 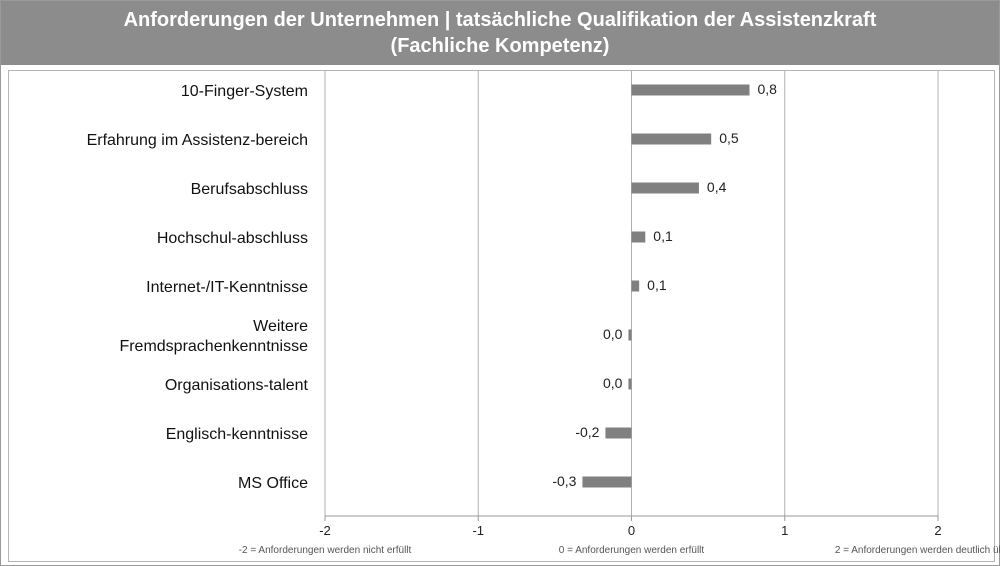 What do you see at coordinates (244, 91) in the screenshot?
I see `category-label: 10-Finger-System` at bounding box center [244, 91].